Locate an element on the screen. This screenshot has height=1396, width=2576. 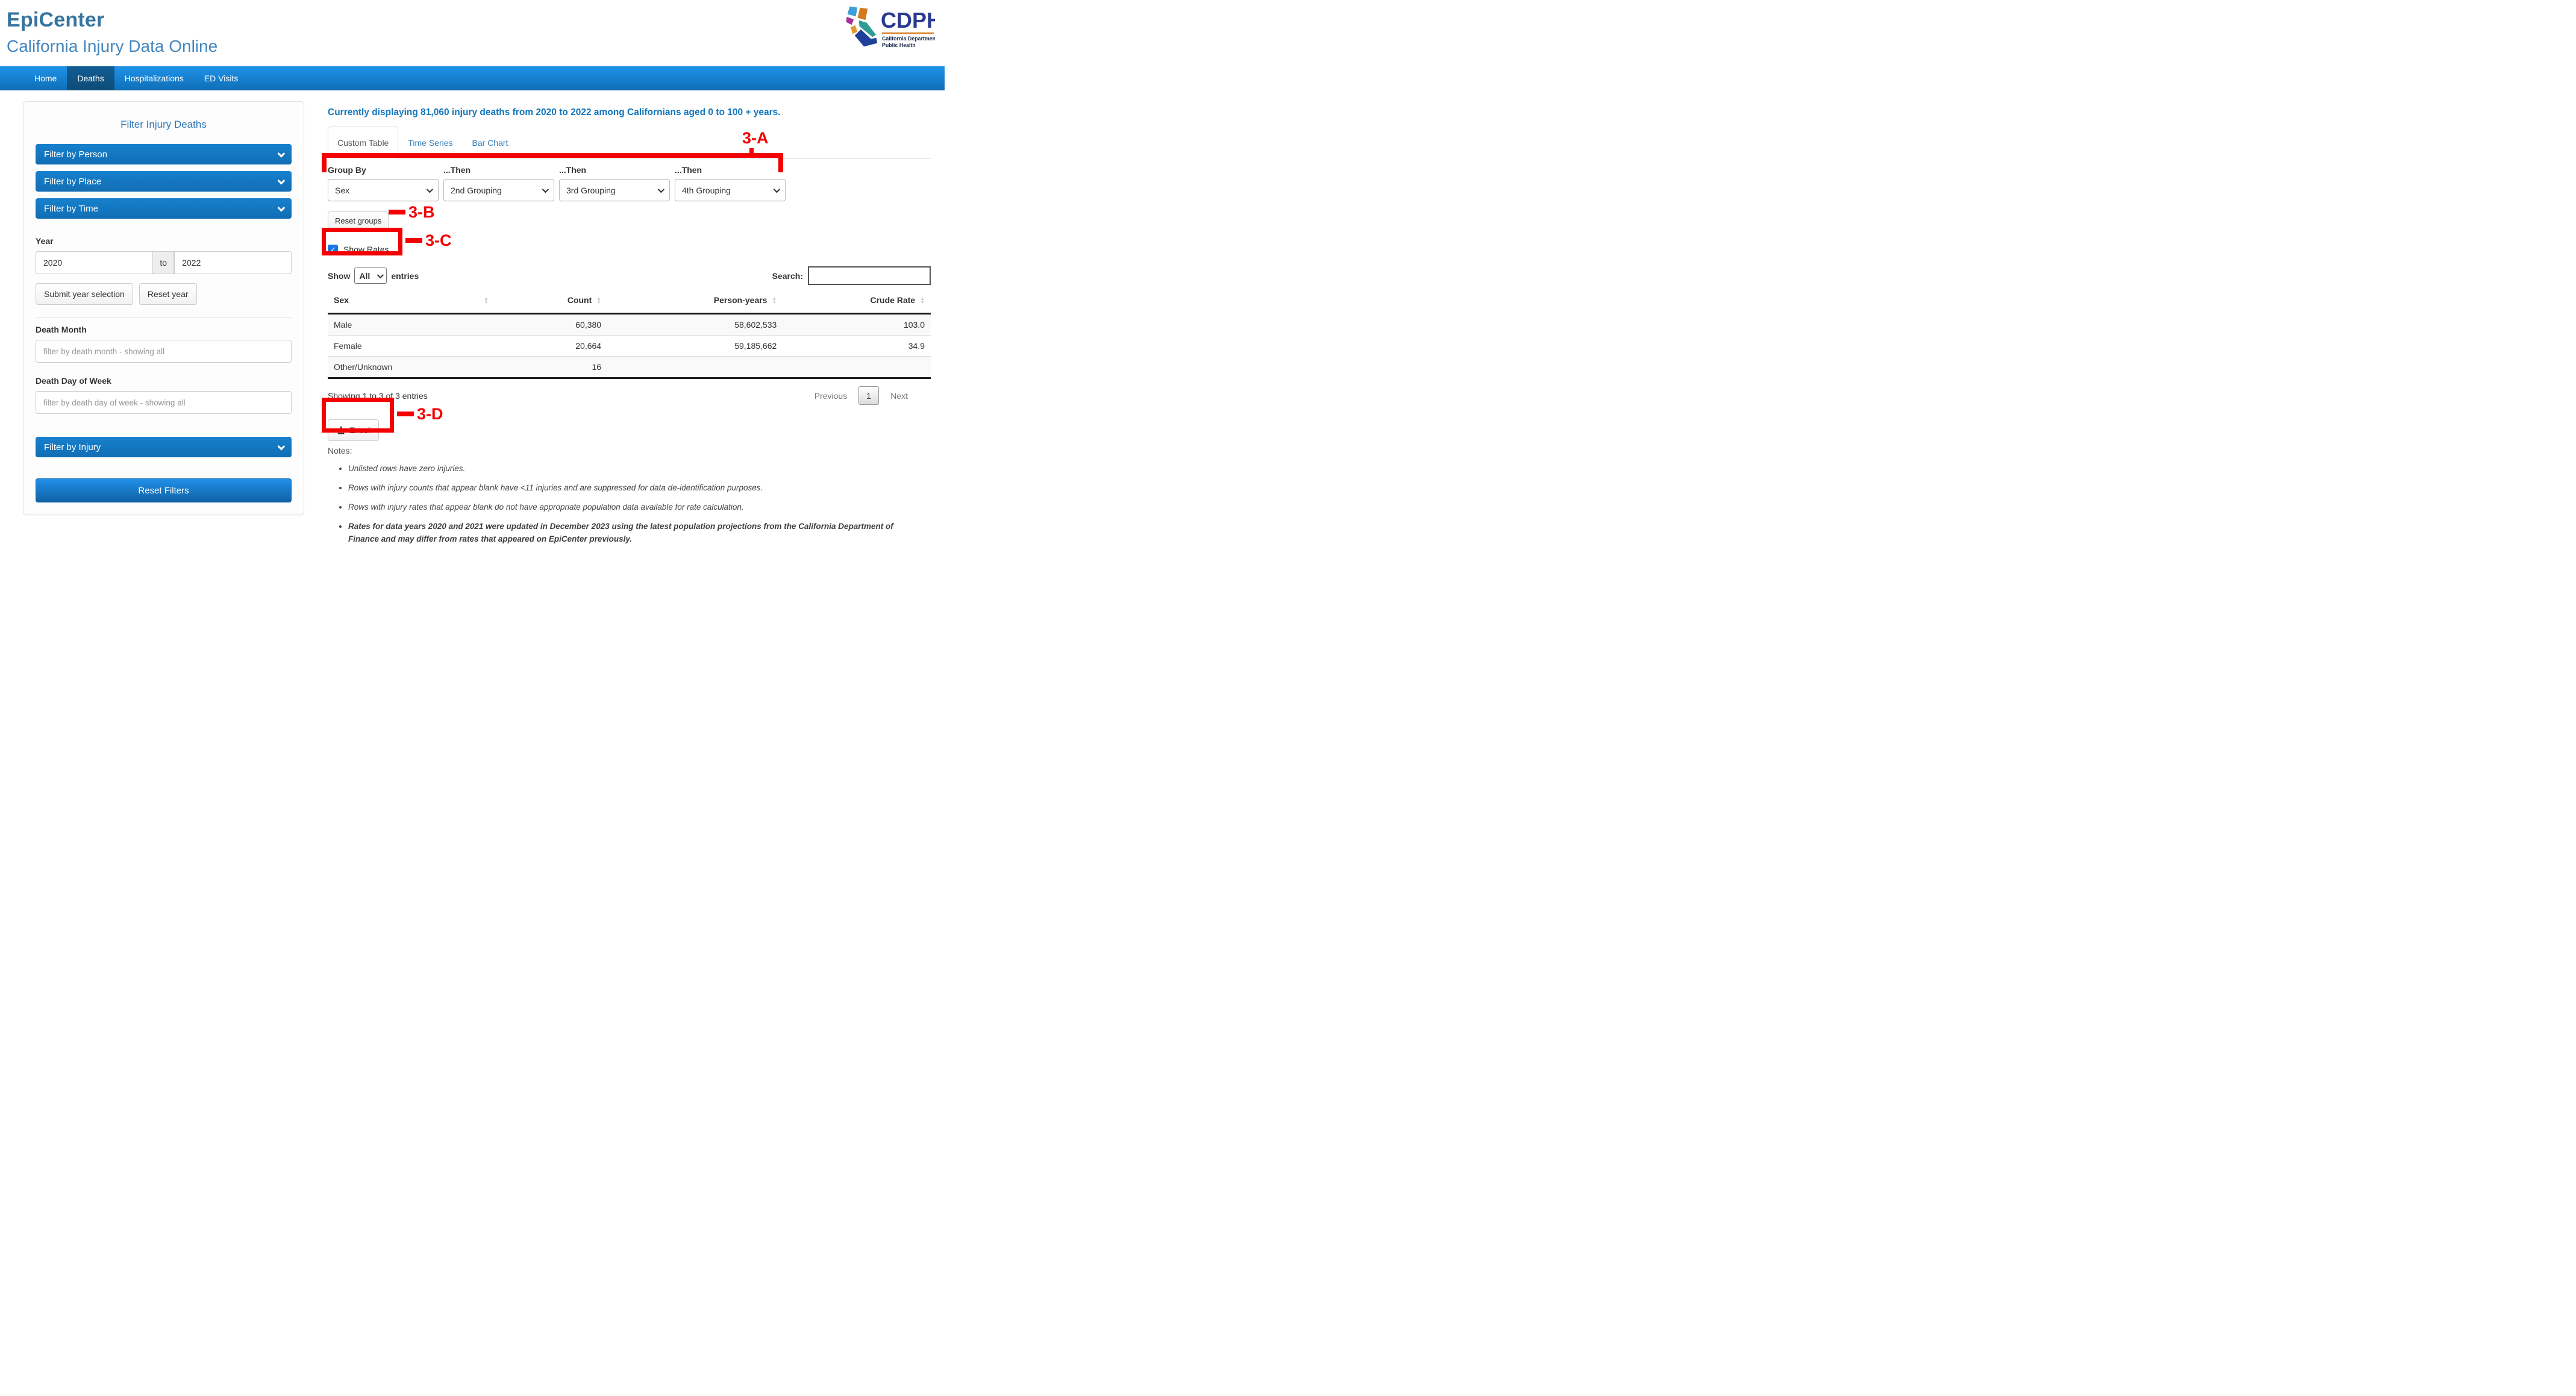
death-day-input is located at coordinates (164, 402).